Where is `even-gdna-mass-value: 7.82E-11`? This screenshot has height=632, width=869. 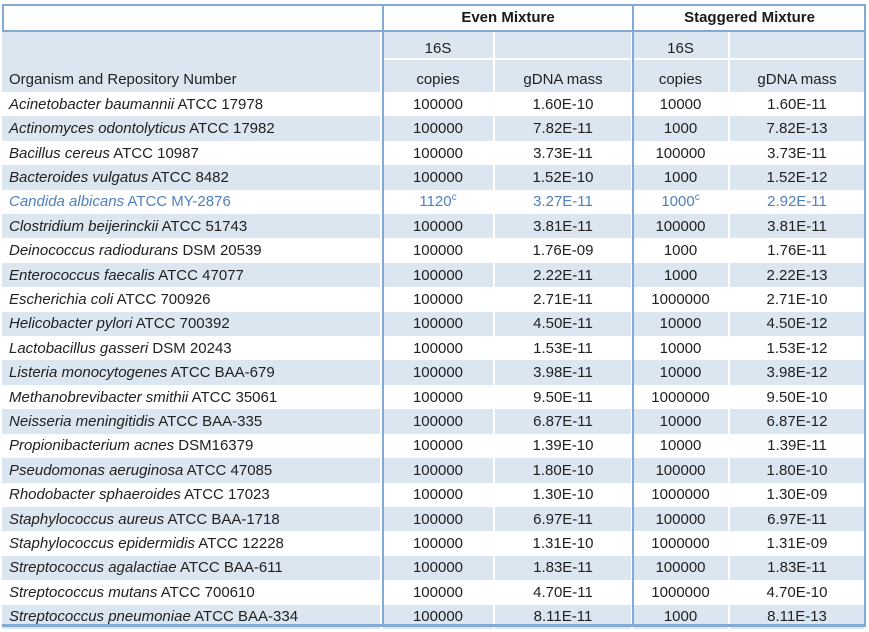 even-gdna-mass-value: 7.82E-11 is located at coordinates (564, 128).